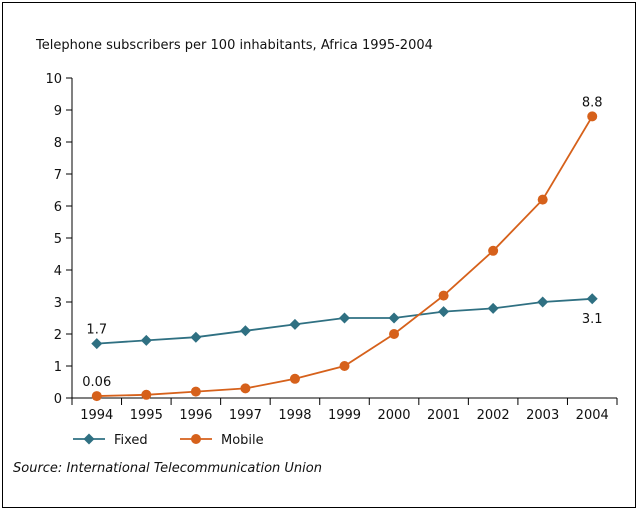 Image resolution: width=640 pixels, height=512 pixels. Describe the element at coordinates (443, 415) in the screenshot. I see `x-tick-label: 2001` at that location.